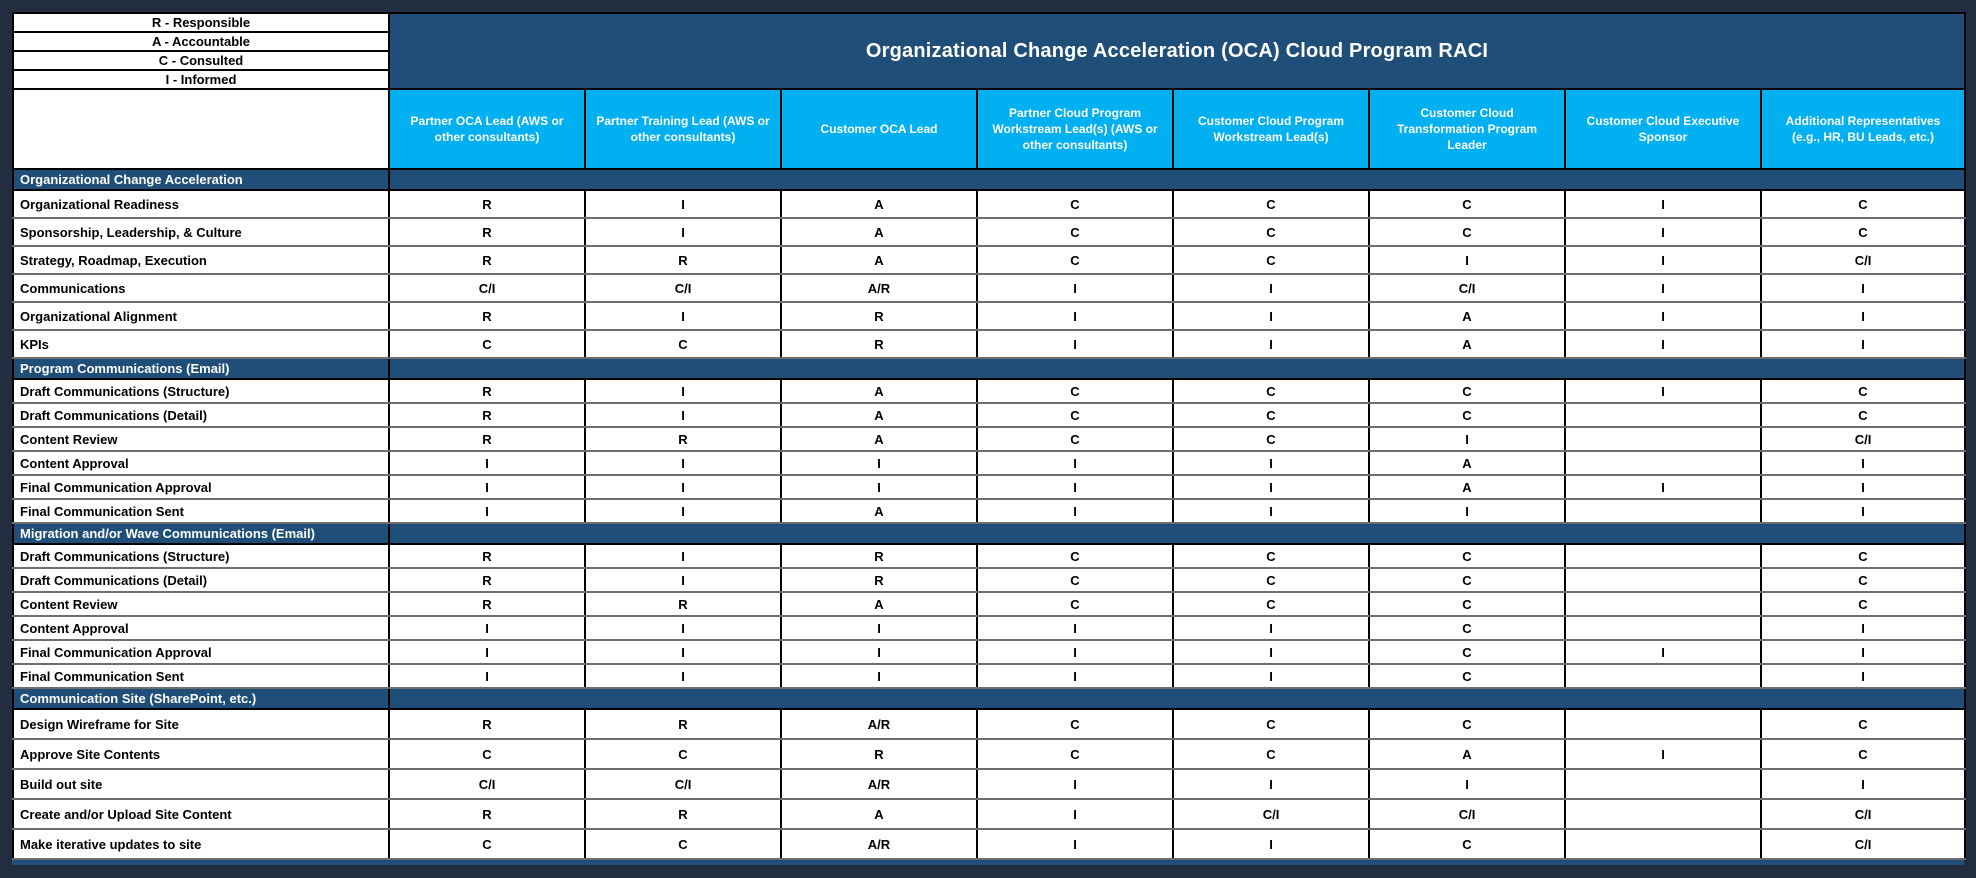  I want to click on table-bottom-accent, so click(988, 862).